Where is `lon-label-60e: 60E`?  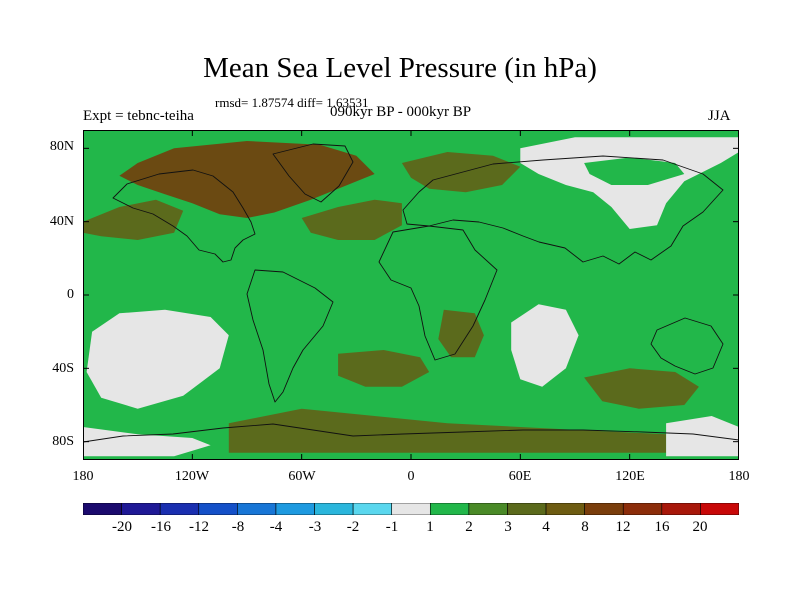 lon-label-60e: 60E is located at coordinates (520, 476).